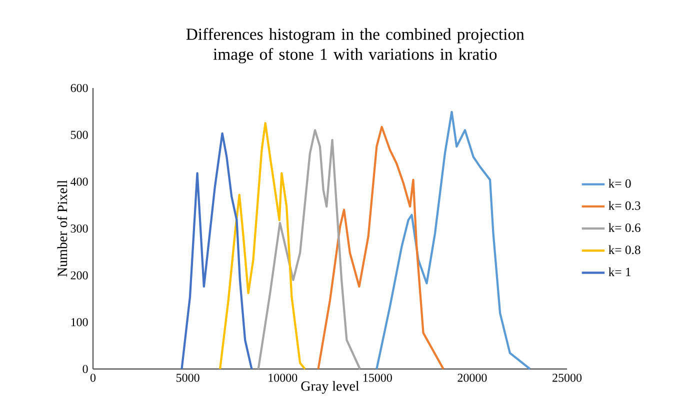 The height and width of the screenshot is (419, 677). Describe the element at coordinates (283, 378) in the screenshot. I see `x-tick-label: 10000` at that location.